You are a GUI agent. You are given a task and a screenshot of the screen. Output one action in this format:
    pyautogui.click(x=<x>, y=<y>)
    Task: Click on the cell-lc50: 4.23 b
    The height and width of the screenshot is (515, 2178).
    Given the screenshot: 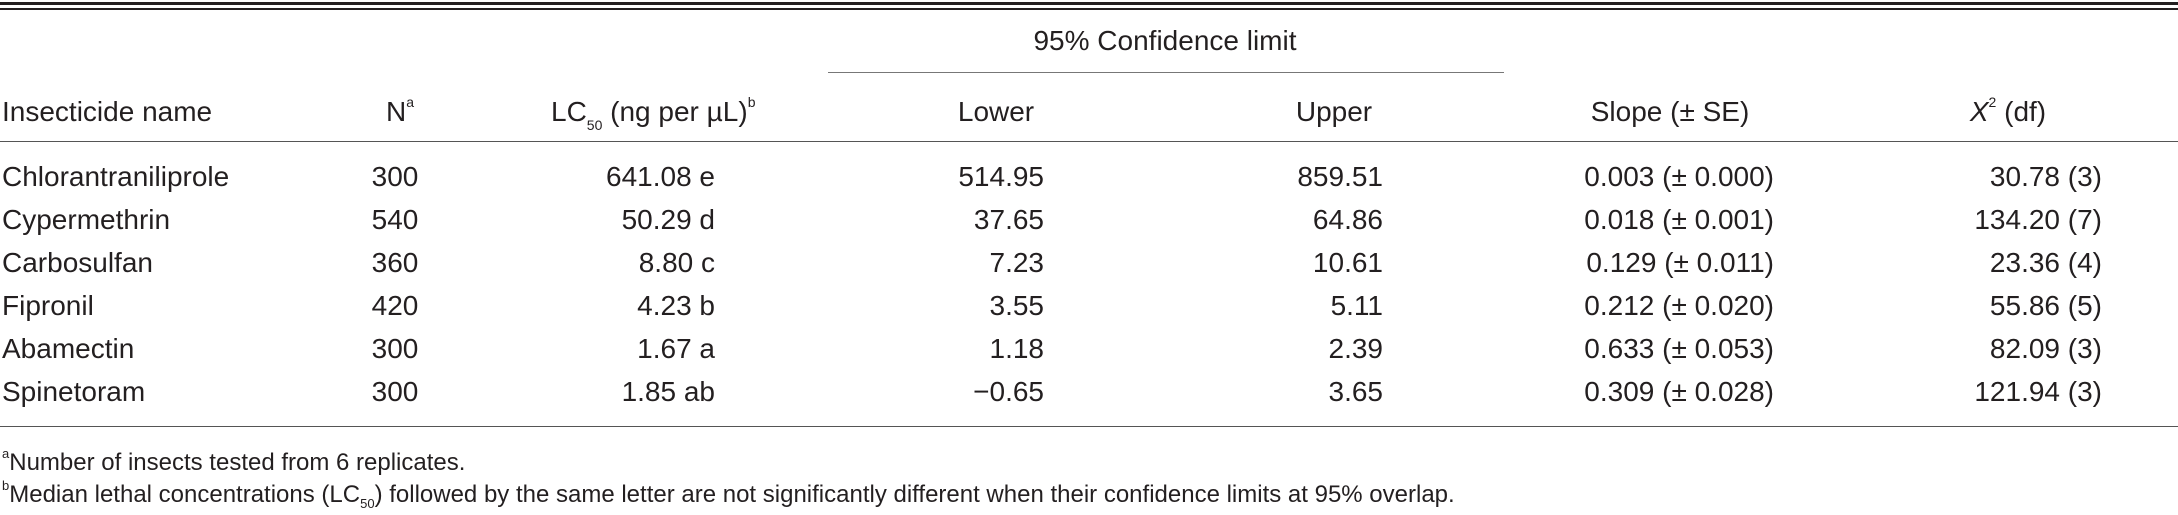 What is the action you would take?
    pyautogui.click(x=676, y=305)
    